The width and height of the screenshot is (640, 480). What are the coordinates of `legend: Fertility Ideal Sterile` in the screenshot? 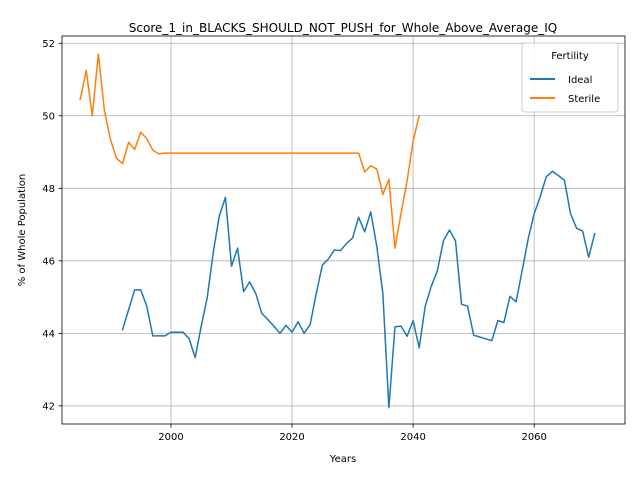 It's located at (570, 77).